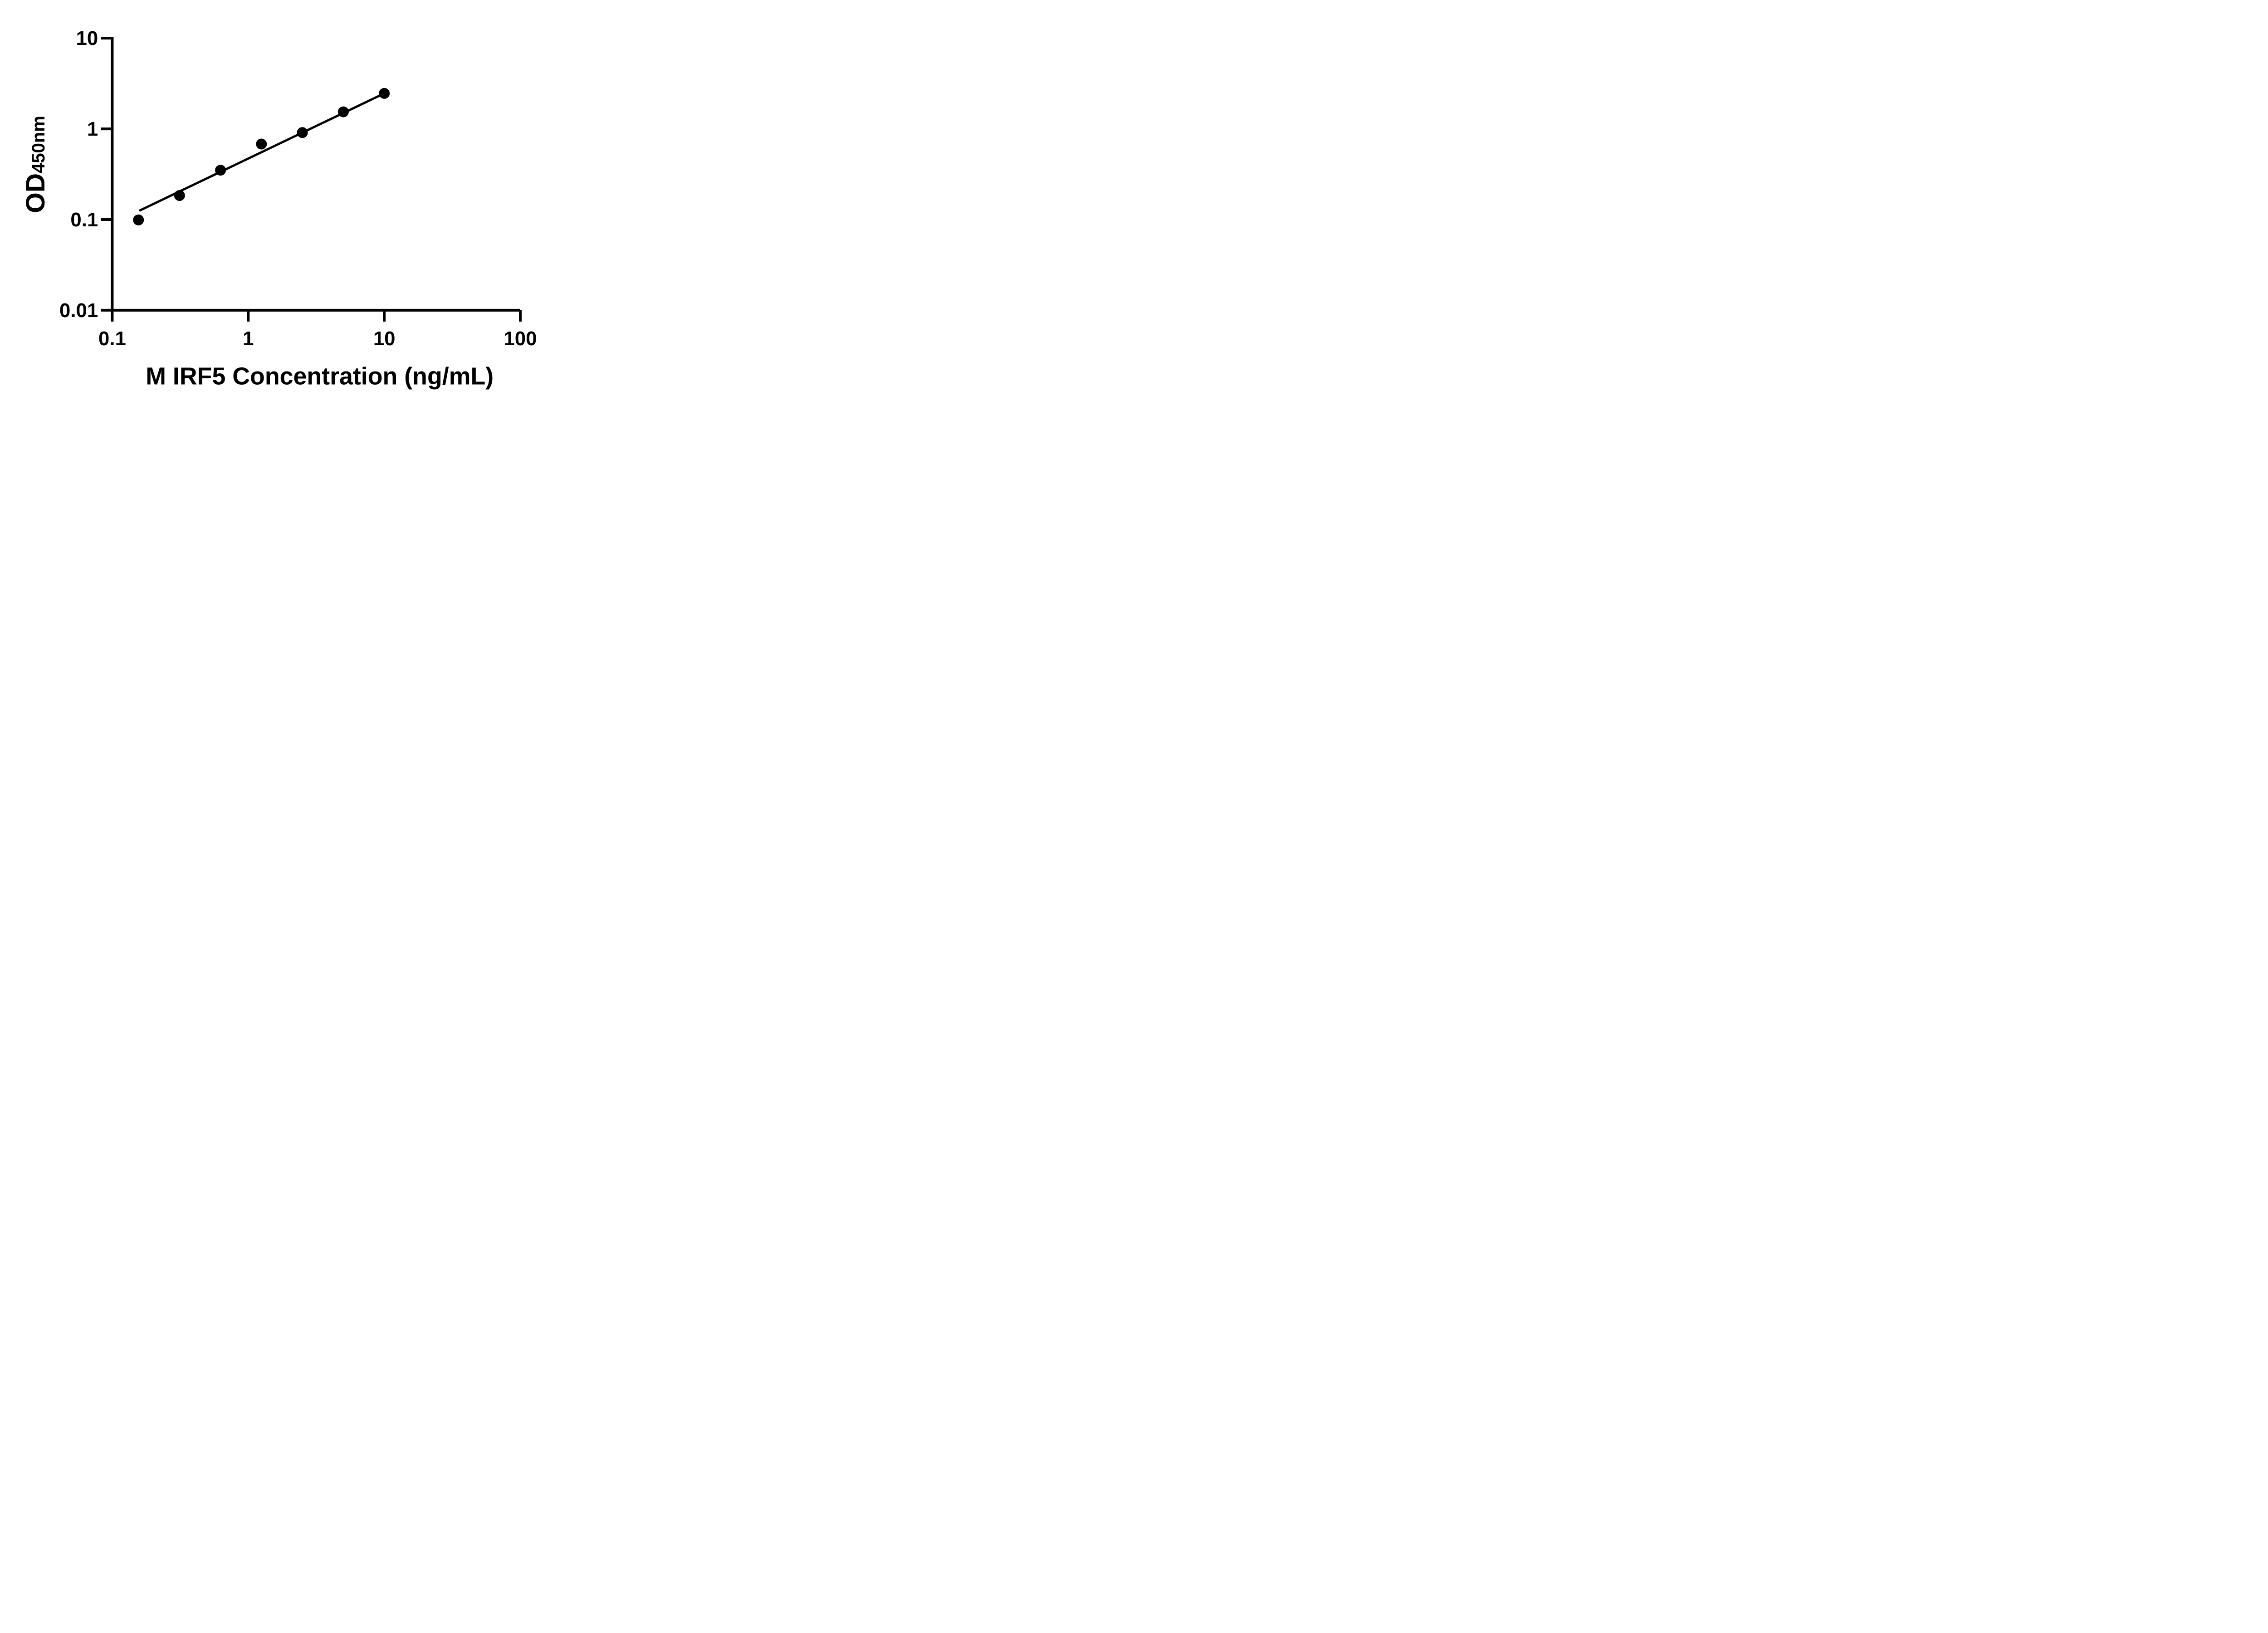 The width and height of the screenshot is (2268, 1633). Describe the element at coordinates (39, 144) in the screenshot. I see `y-axis-title-sub: 450nm` at that location.